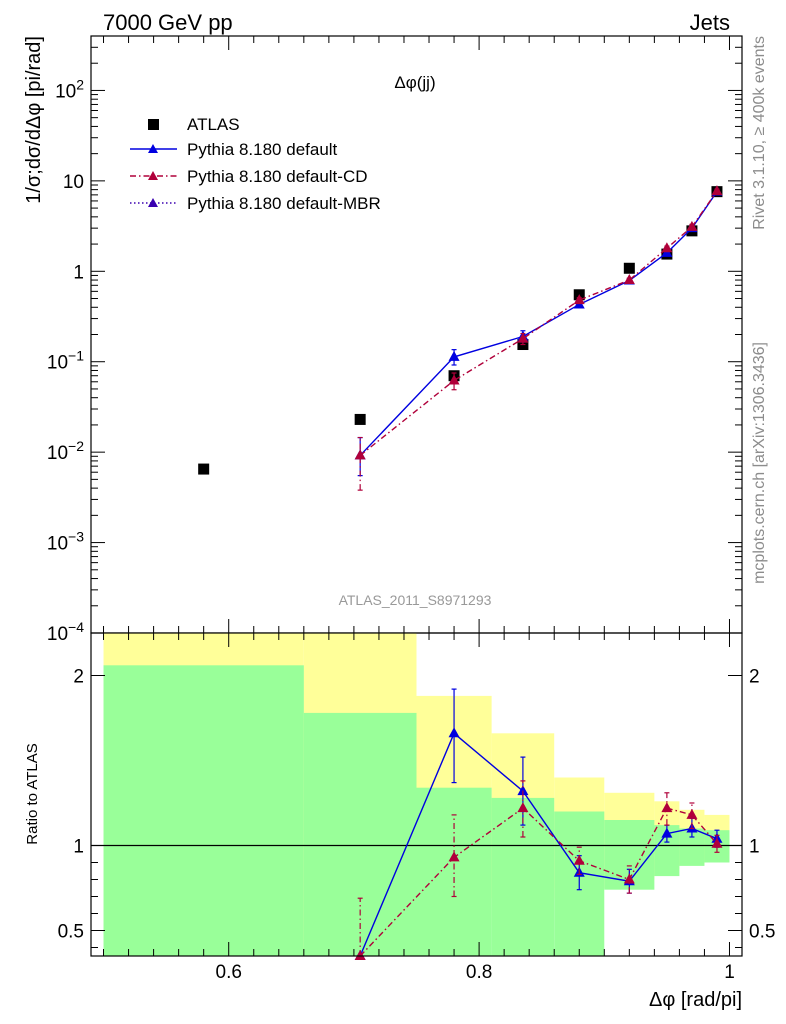 The width and height of the screenshot is (786, 1024). Describe the element at coordinates (754, 847) in the screenshot. I see `y-tick-label-right: 1` at that location.